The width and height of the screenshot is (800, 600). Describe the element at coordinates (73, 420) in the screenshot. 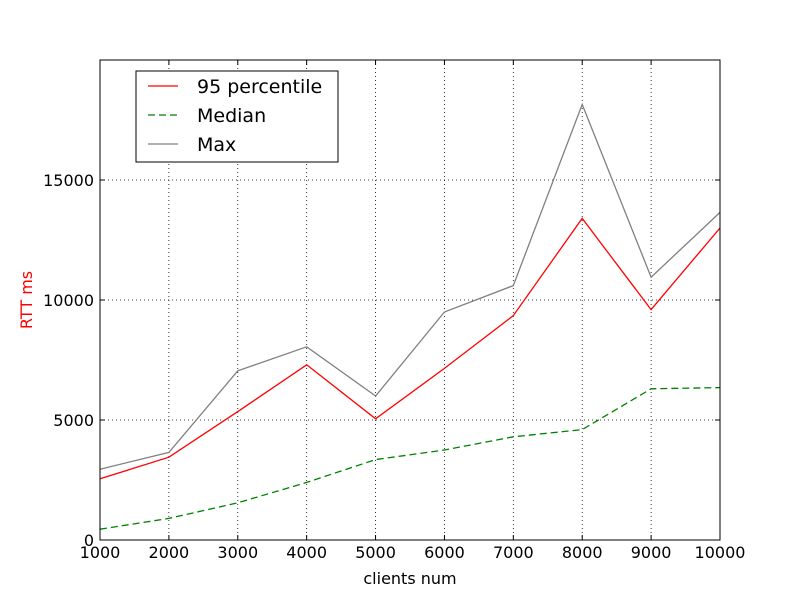

I see `y-tick-label: 5000` at that location.